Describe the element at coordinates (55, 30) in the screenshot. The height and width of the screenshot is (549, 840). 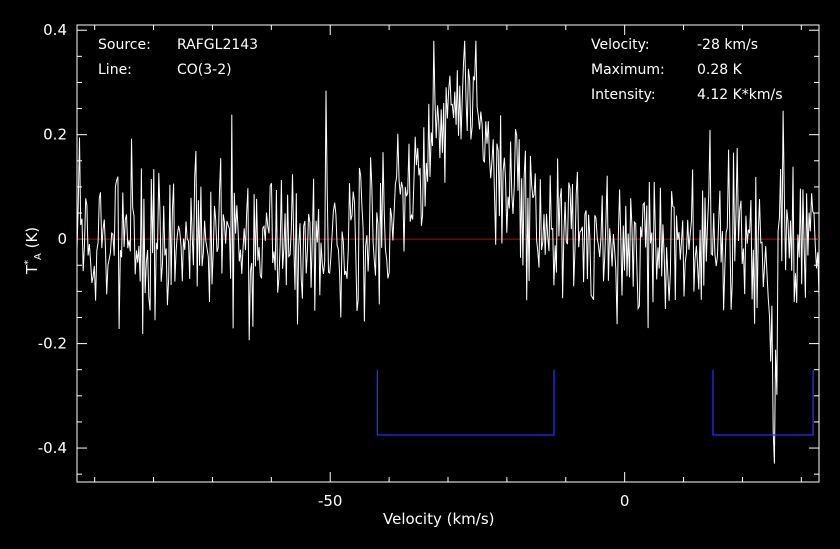
I see `y-tick-label: 0.4` at that location.